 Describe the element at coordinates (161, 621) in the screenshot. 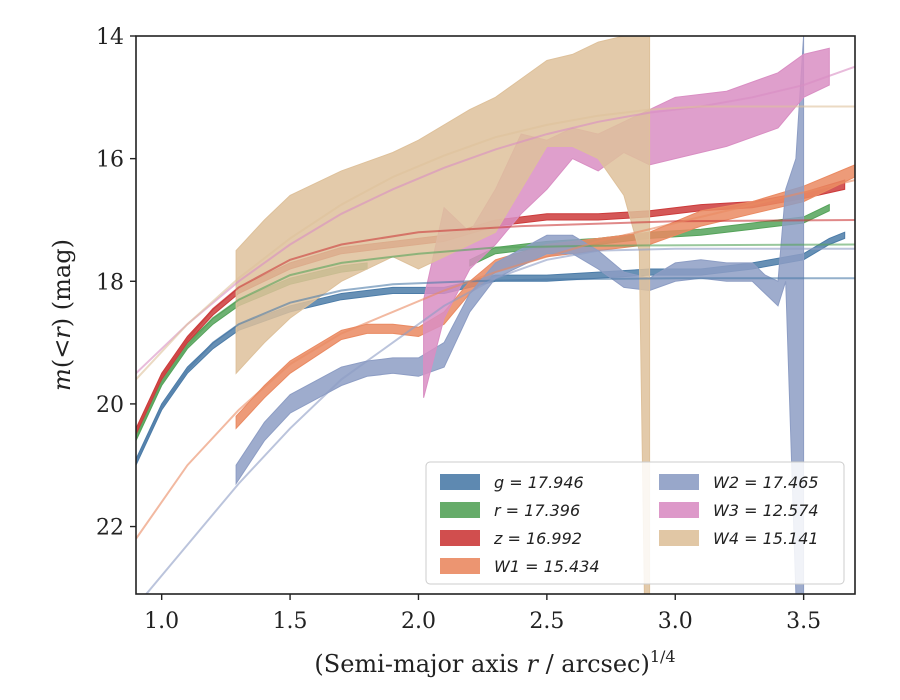

I see `x-tick-label: 1.0` at that location.